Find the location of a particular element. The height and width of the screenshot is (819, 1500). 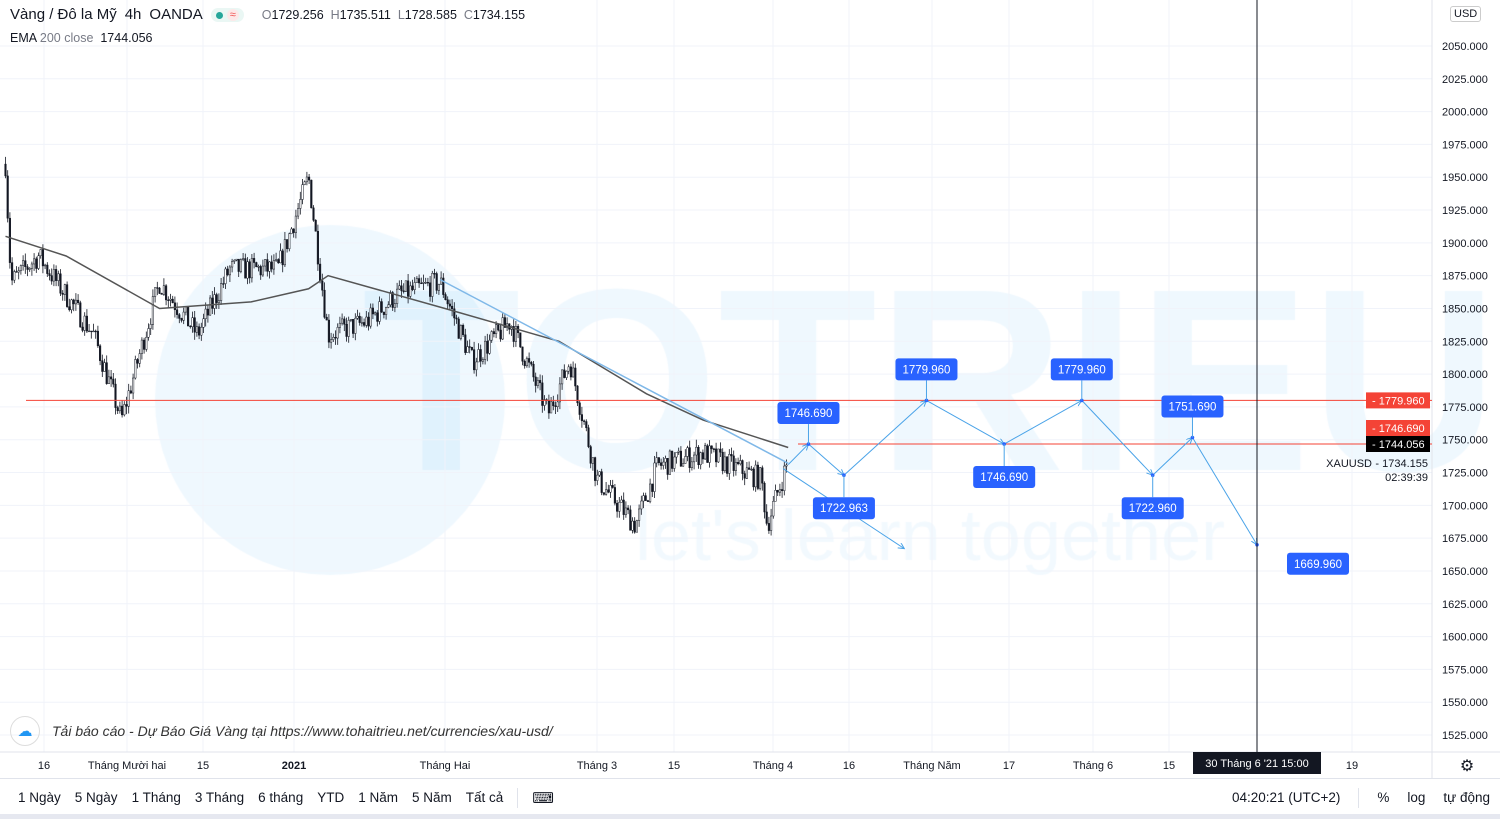

symbol-title: Vàng / Đô la Mỹ is located at coordinates (63, 14).